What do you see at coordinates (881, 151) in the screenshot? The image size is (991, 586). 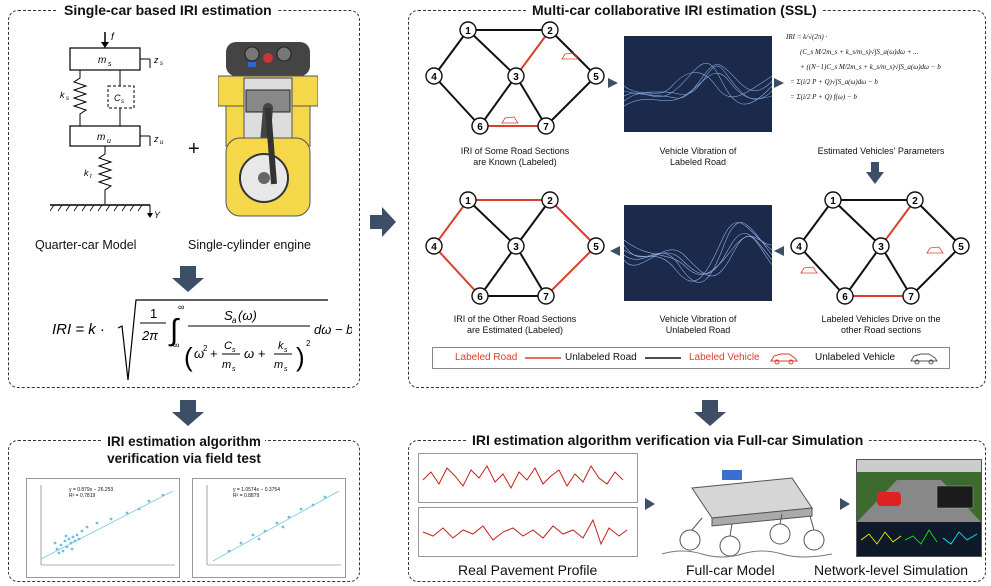 I see `caption-top-right: Estimated Vehicles' Parameters` at bounding box center [881, 151].